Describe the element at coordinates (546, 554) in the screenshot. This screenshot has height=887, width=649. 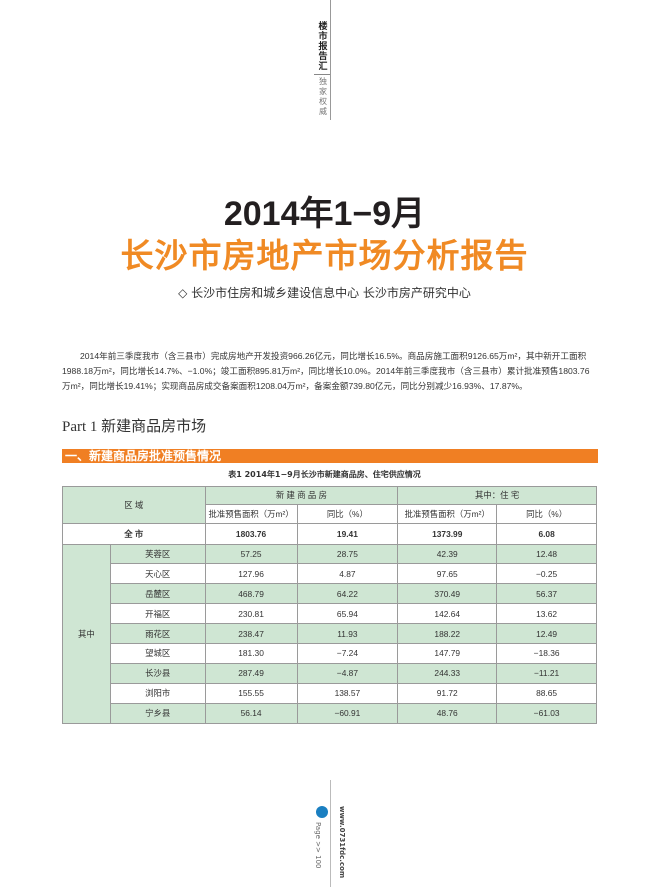
I see `cell: 12.48` at that location.